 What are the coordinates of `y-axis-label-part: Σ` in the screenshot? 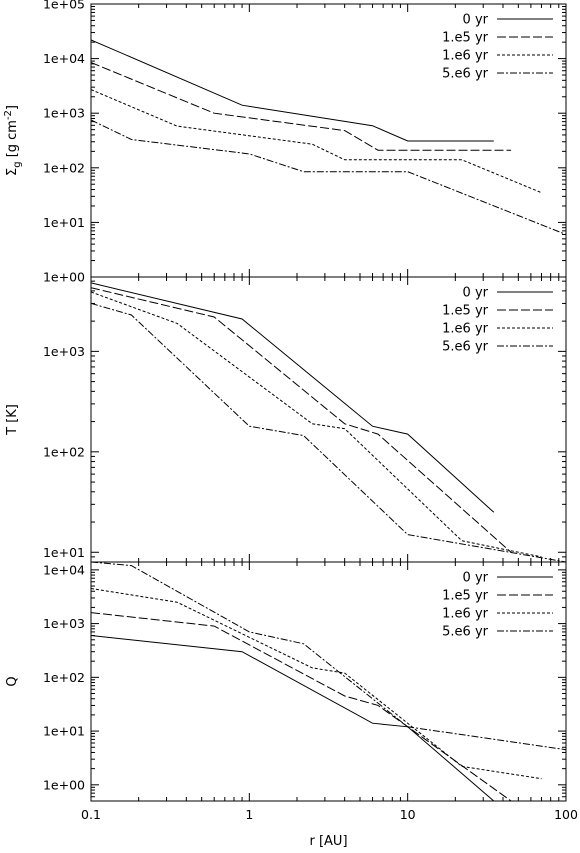 It's located at (12, 172).